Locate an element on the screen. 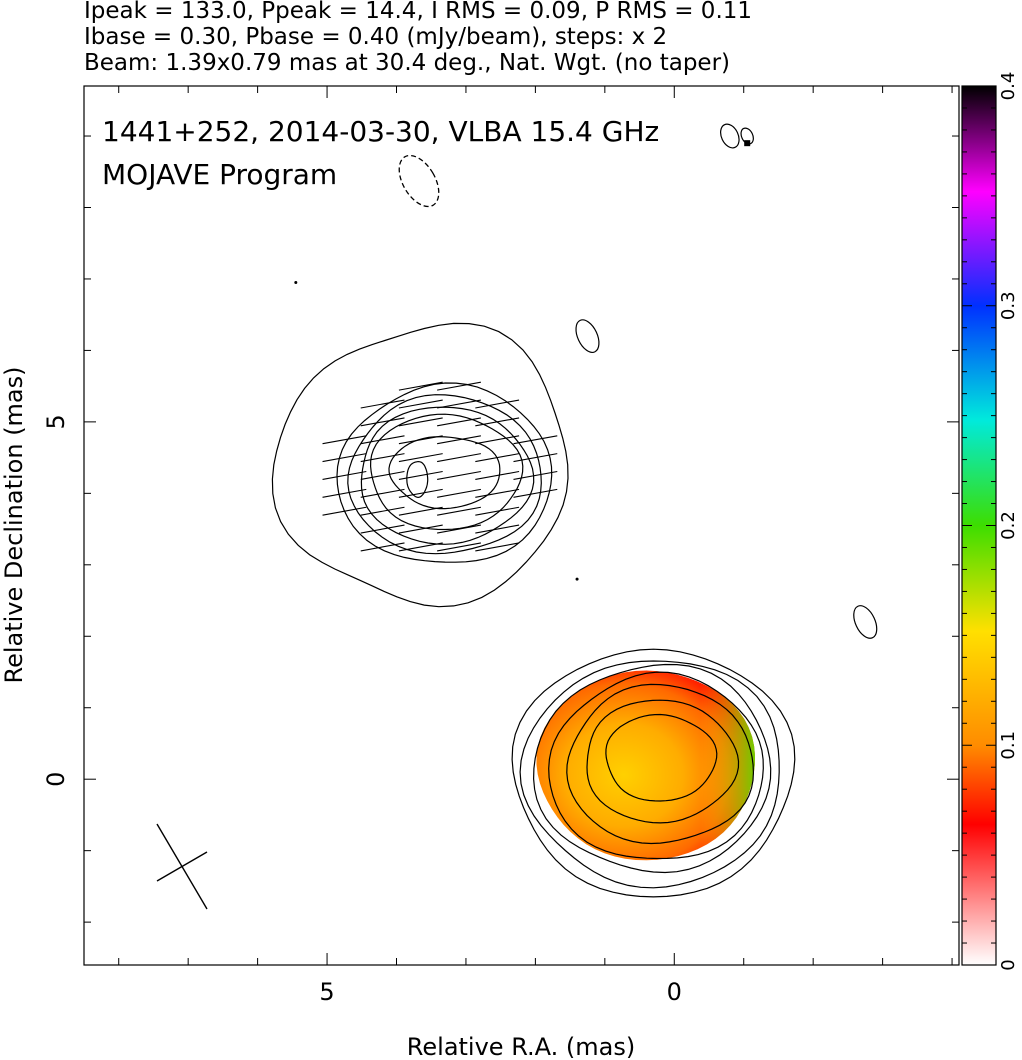 This screenshot has height=1060, width=1022. colorbar-tick-label: 0.1 is located at coordinates (1008, 745).